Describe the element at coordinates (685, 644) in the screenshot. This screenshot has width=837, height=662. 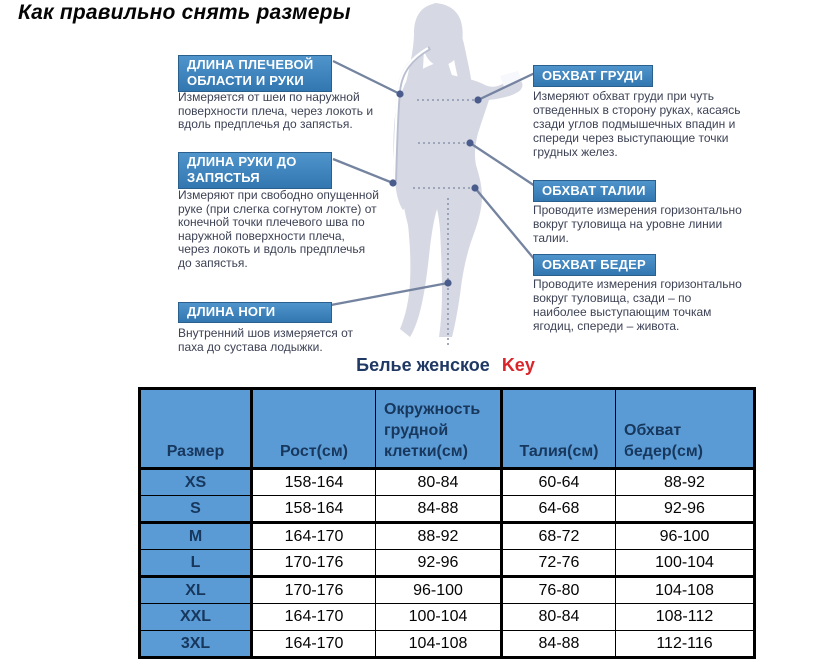
I see `value-cell: 112-116` at that location.